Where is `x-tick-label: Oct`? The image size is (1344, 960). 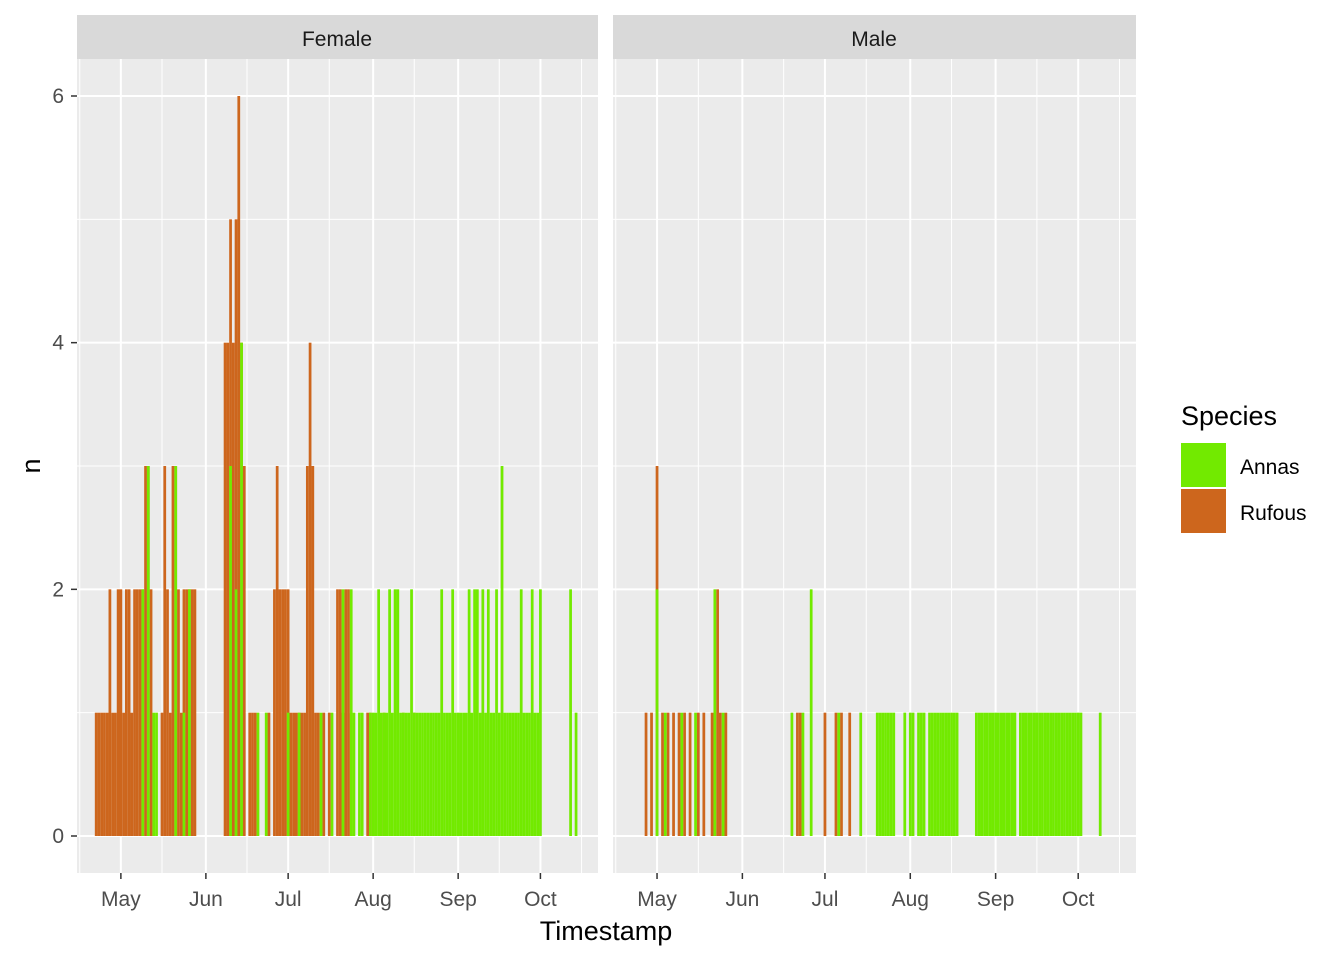
x-tick-label: Oct is located at coordinates (540, 899).